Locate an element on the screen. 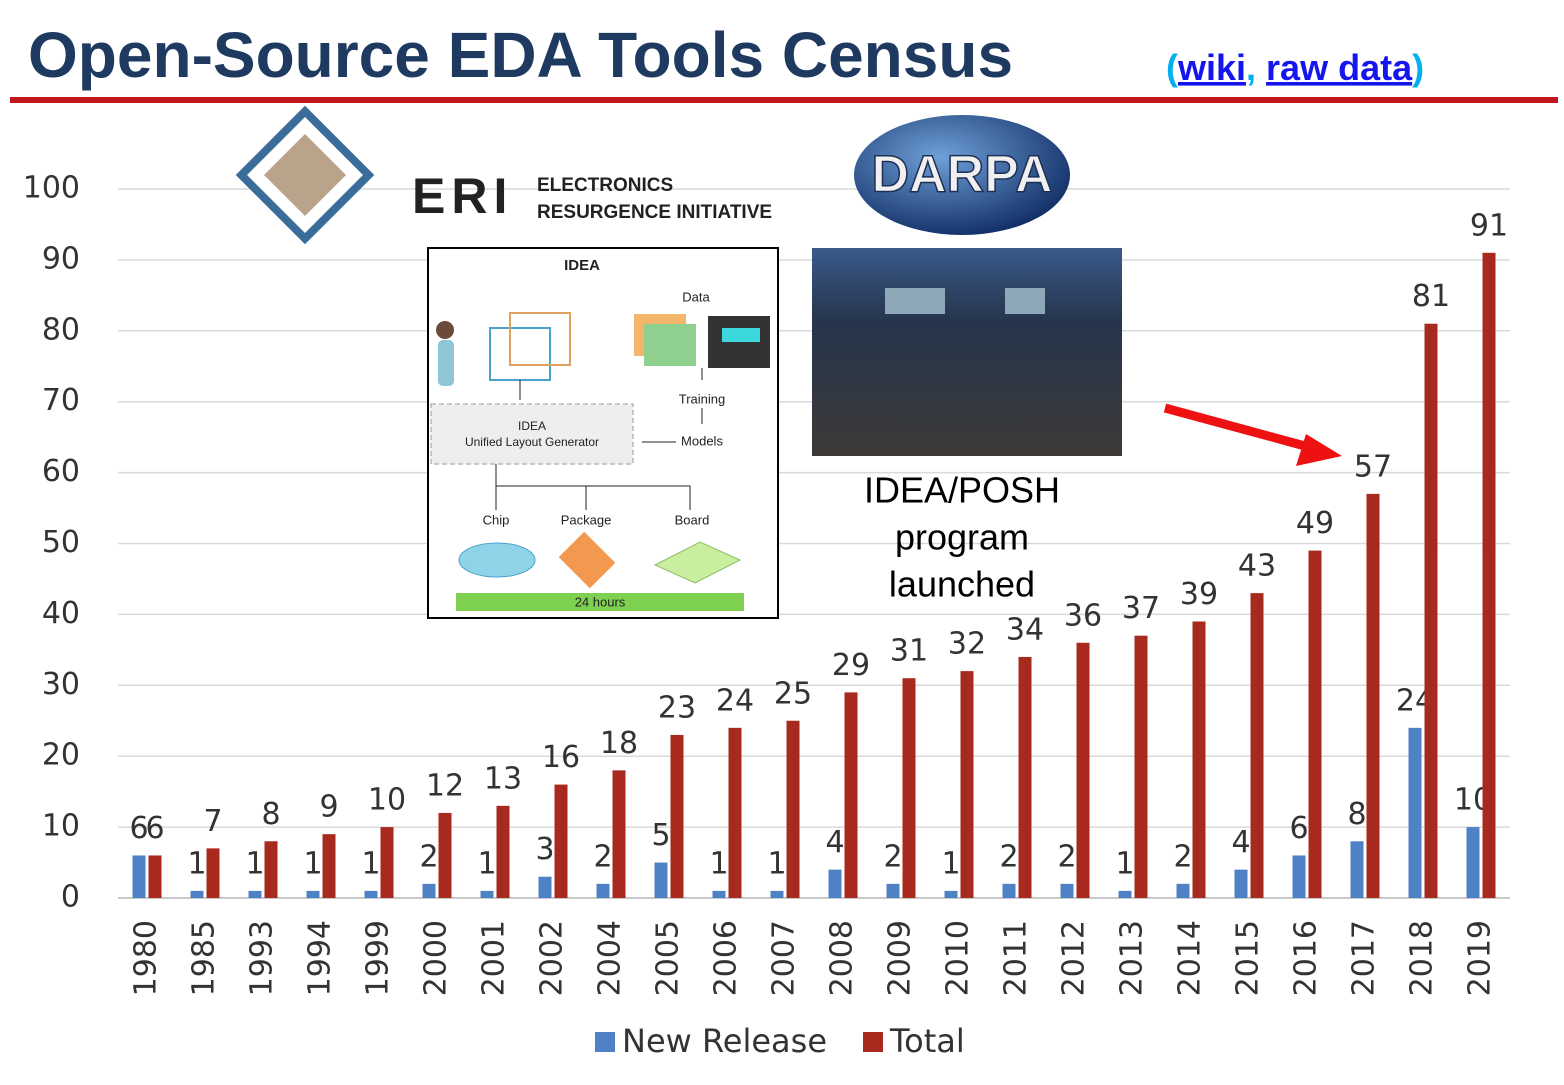 This screenshot has width=1564, height=1085. idea-label: Training is located at coordinates (702, 398).